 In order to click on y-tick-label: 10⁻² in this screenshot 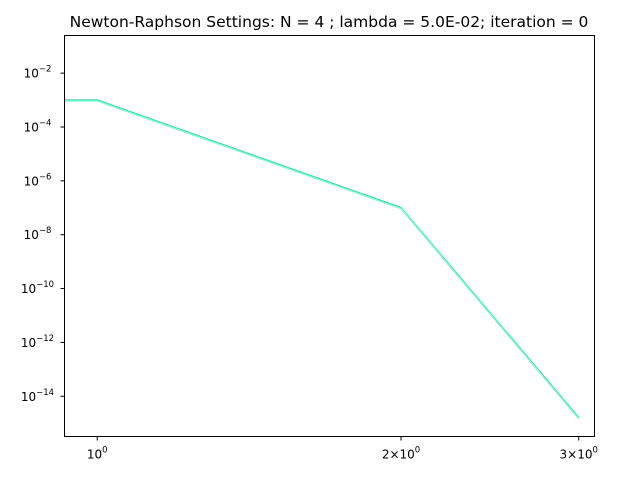, I will do `click(38, 73)`.